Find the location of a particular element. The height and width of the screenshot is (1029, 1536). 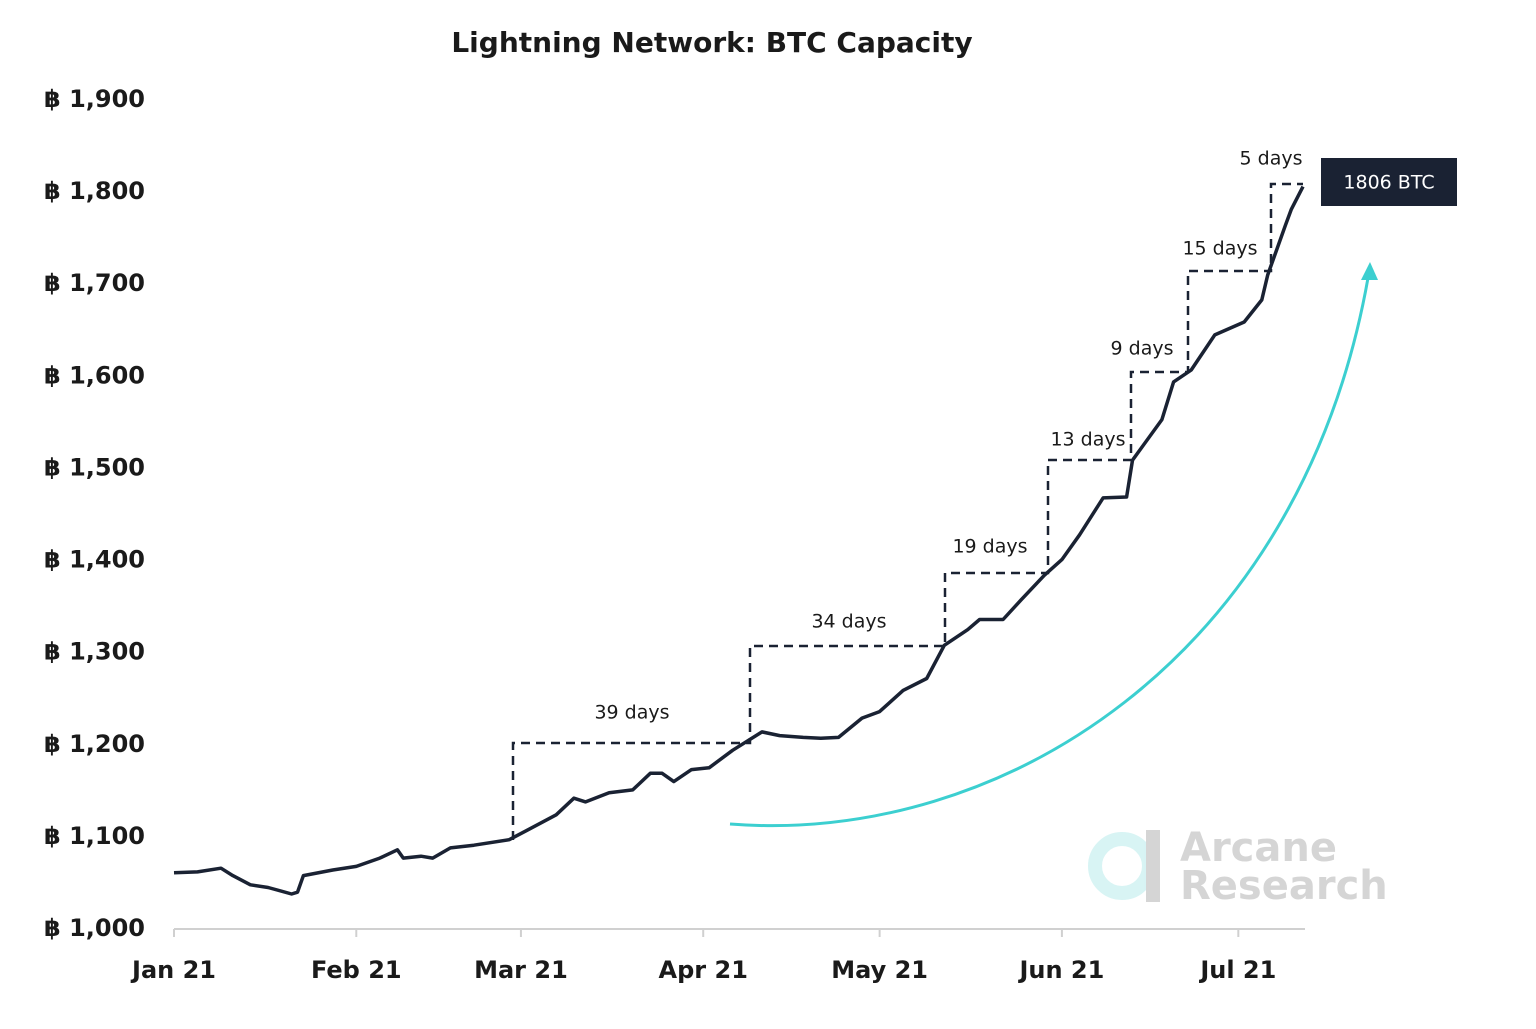

watermark: Arcane Research is located at coordinates (1238, 867).